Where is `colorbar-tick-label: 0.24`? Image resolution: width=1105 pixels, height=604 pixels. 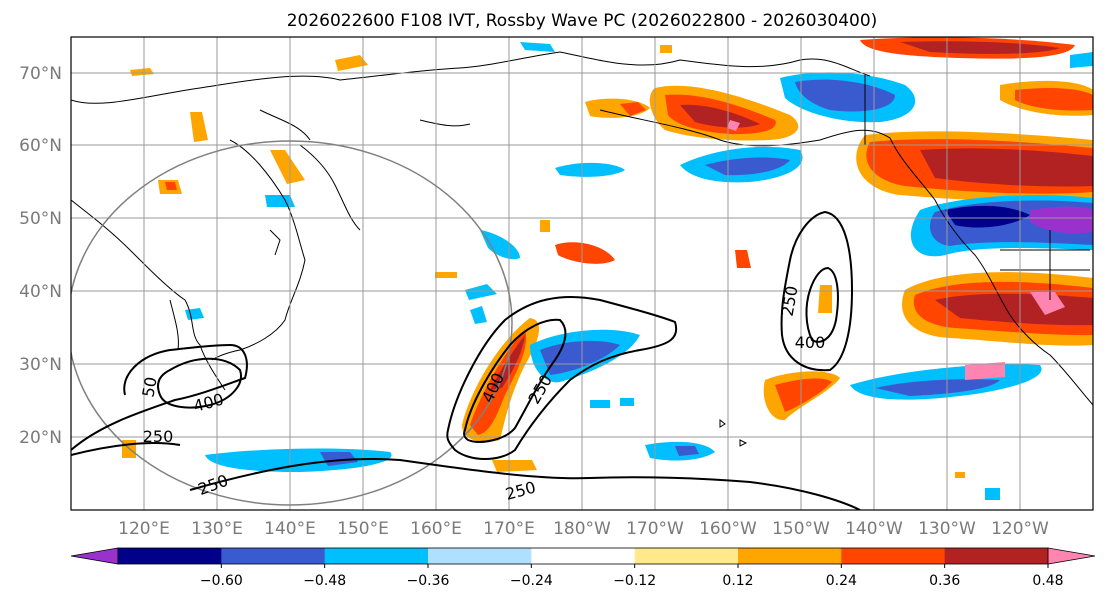 colorbar-tick-label: 0.24 is located at coordinates (841, 581).